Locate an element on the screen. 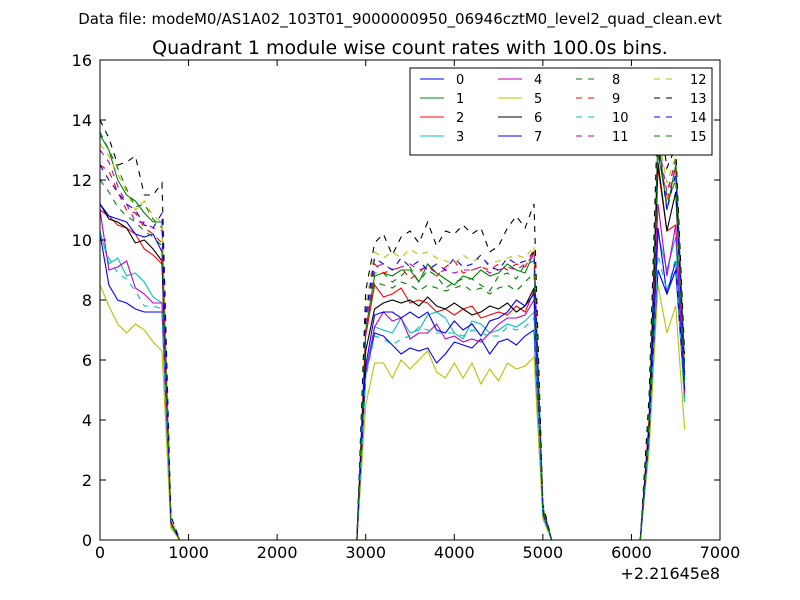 This screenshot has height=600, width=800. legend-label: 4 is located at coordinates (538, 80).